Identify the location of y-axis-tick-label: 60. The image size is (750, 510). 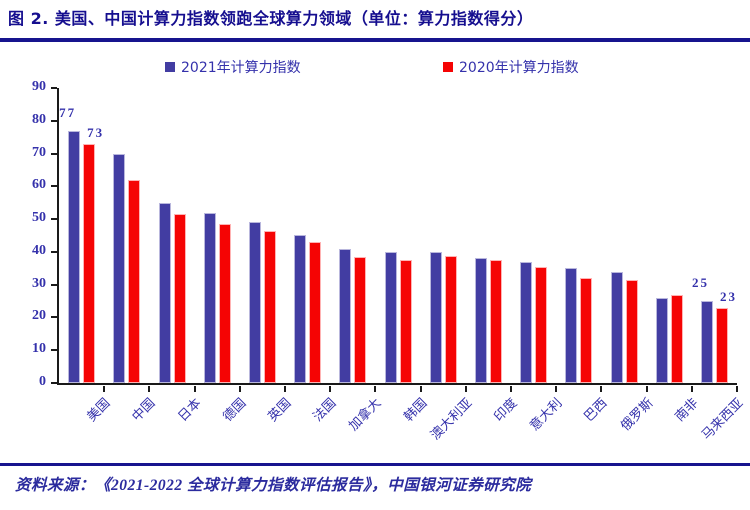
(39, 185).